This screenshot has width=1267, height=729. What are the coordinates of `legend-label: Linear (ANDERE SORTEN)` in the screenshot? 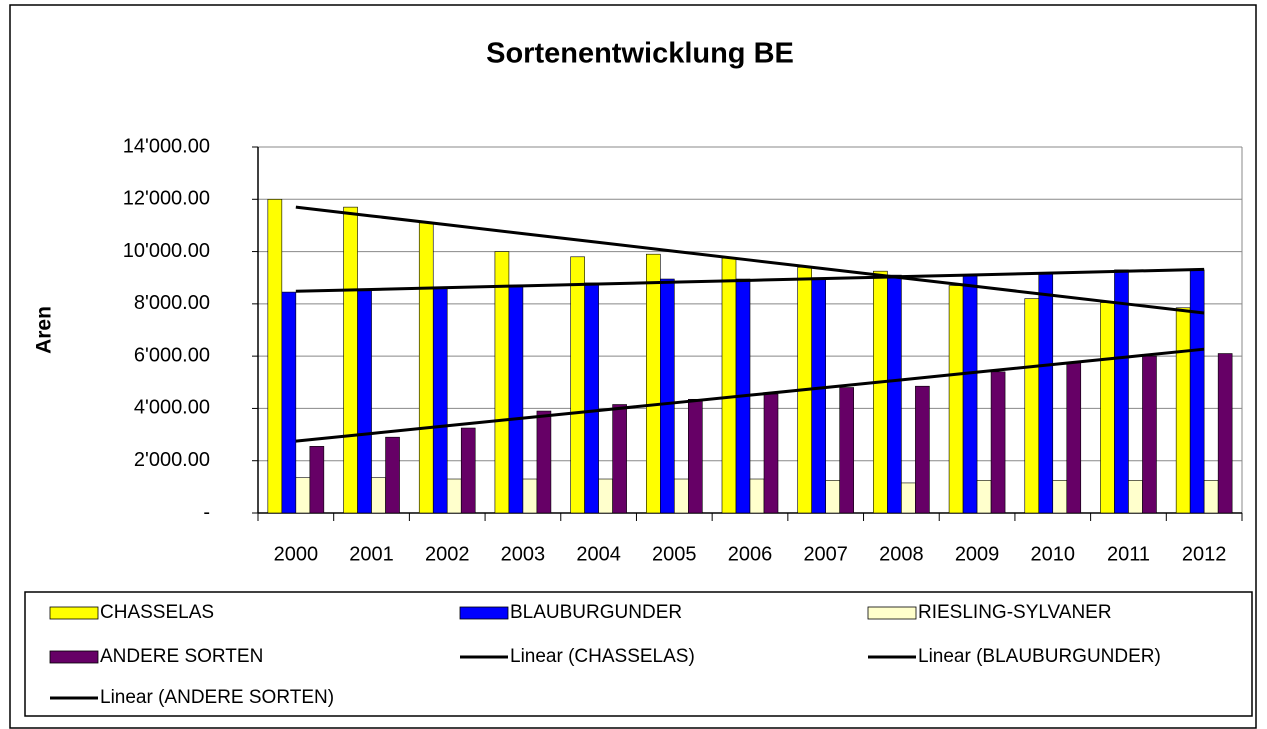 It's located at (217, 697).